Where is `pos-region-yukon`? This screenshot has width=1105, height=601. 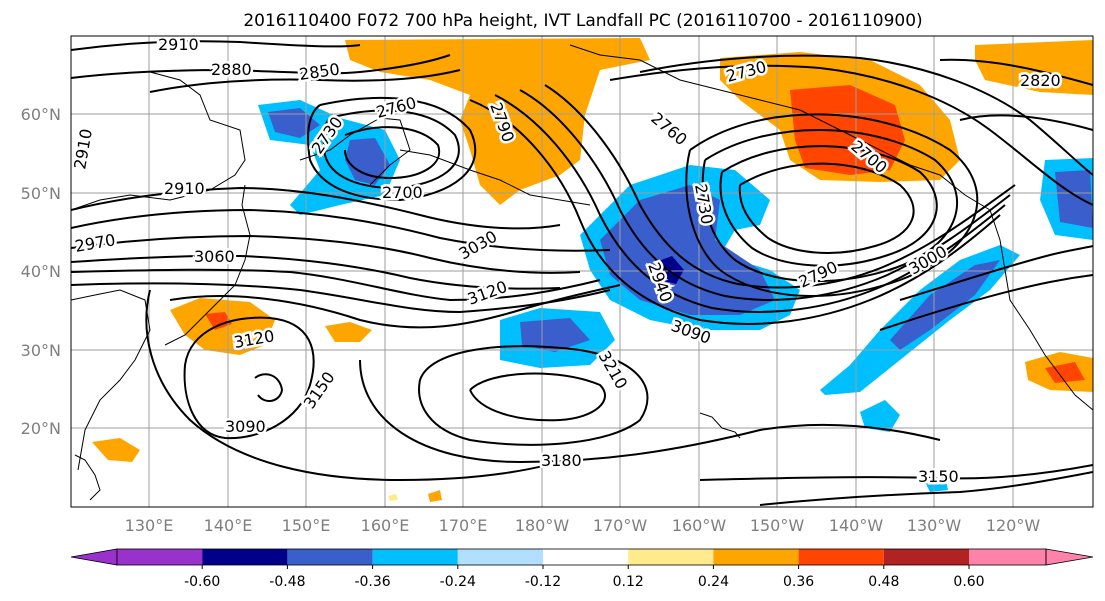 pos-region-yukon is located at coordinates (1034, 67).